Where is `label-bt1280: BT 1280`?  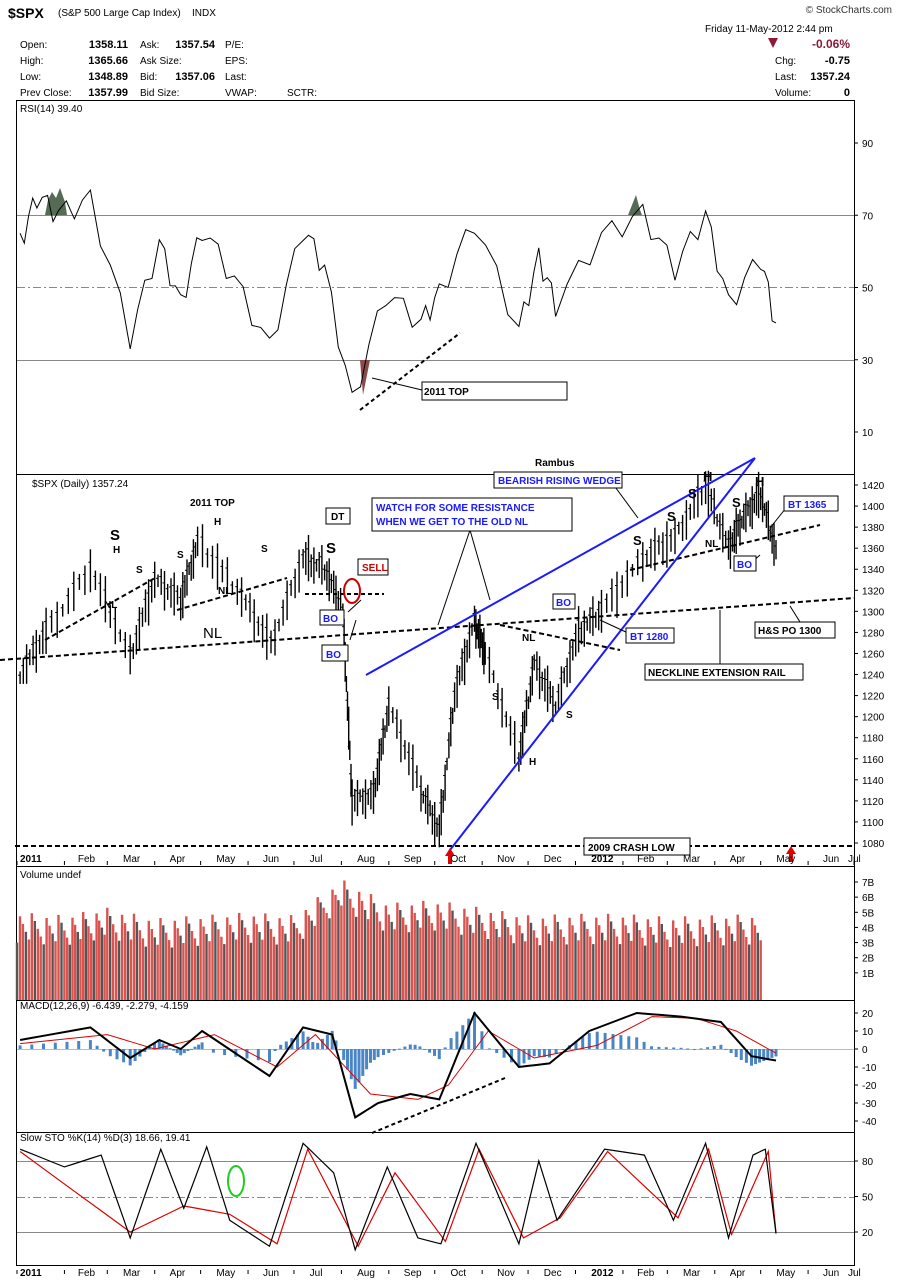 label-bt1280: BT 1280 is located at coordinates (649, 637).